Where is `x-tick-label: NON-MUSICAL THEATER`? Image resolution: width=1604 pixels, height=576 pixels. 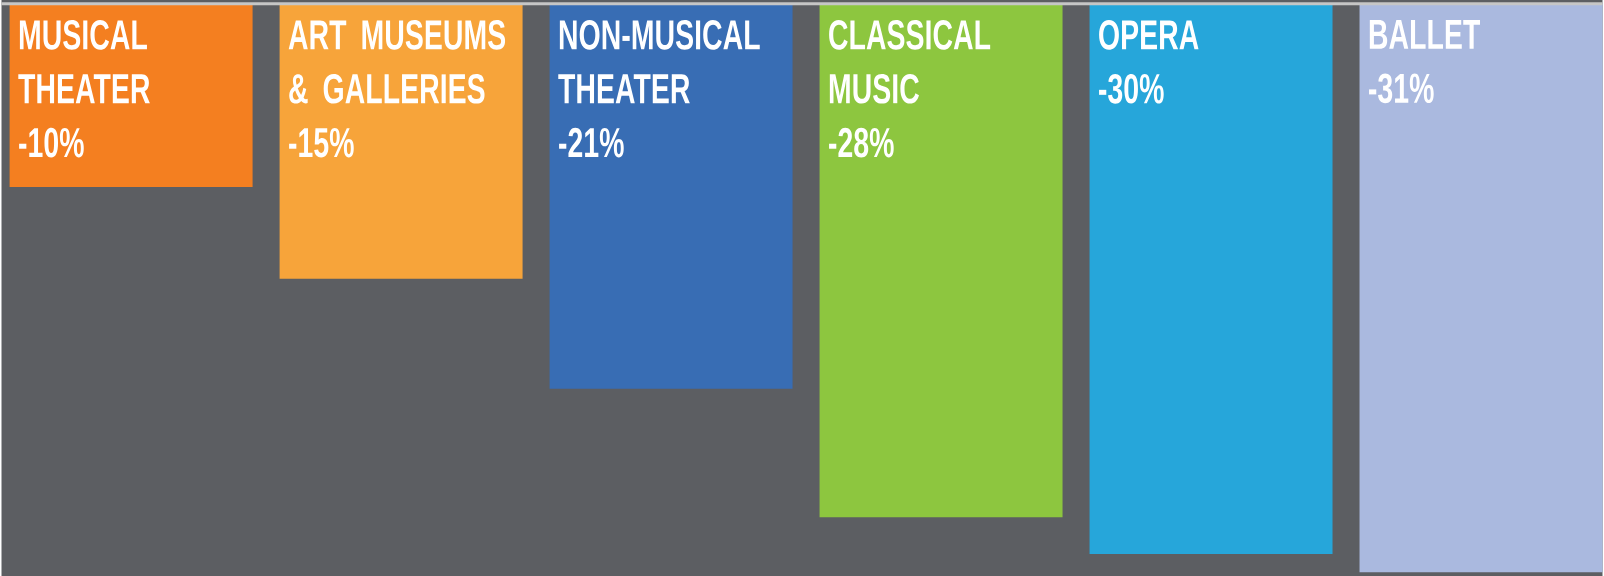
x-tick-label: NON-MUSICAL THEATER is located at coordinates (659, 62).